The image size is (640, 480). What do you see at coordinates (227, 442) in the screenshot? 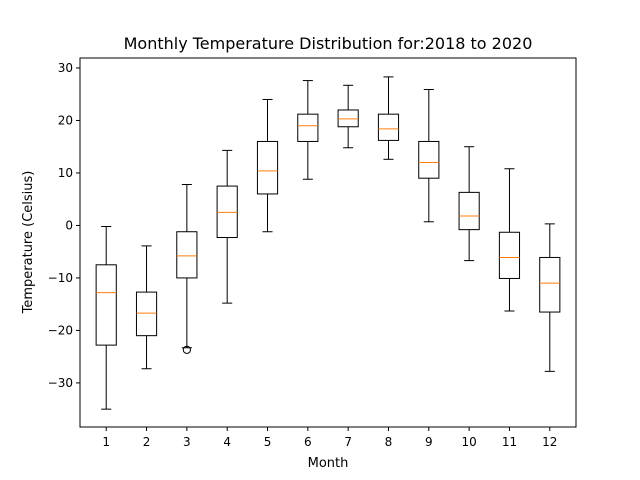
I see `x-tick-label: 4` at bounding box center [227, 442].